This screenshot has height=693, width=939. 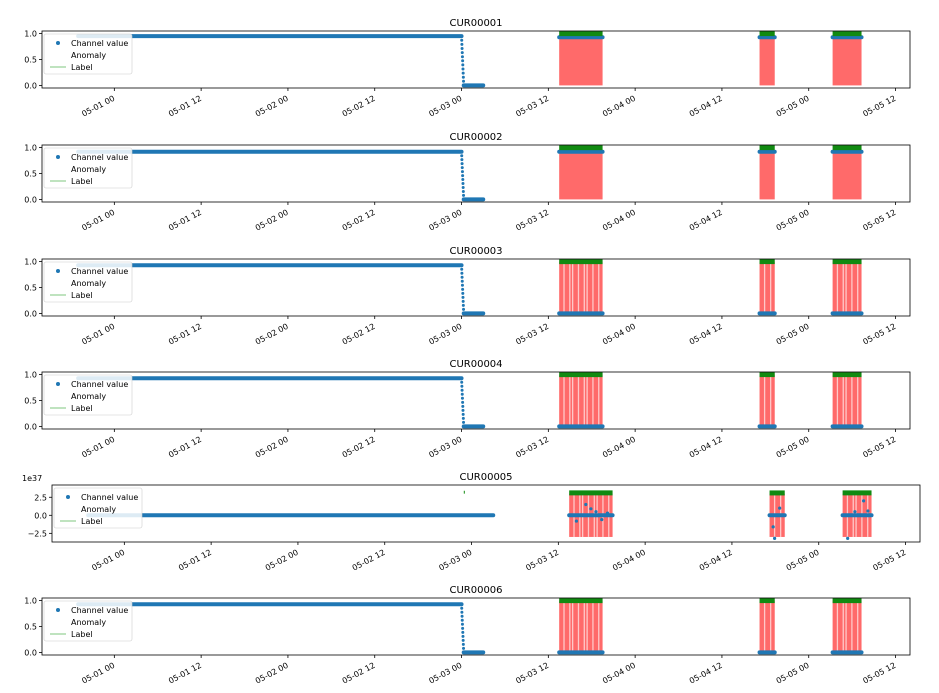 I want to click on chart-title: CUR00003, so click(x=475, y=251).